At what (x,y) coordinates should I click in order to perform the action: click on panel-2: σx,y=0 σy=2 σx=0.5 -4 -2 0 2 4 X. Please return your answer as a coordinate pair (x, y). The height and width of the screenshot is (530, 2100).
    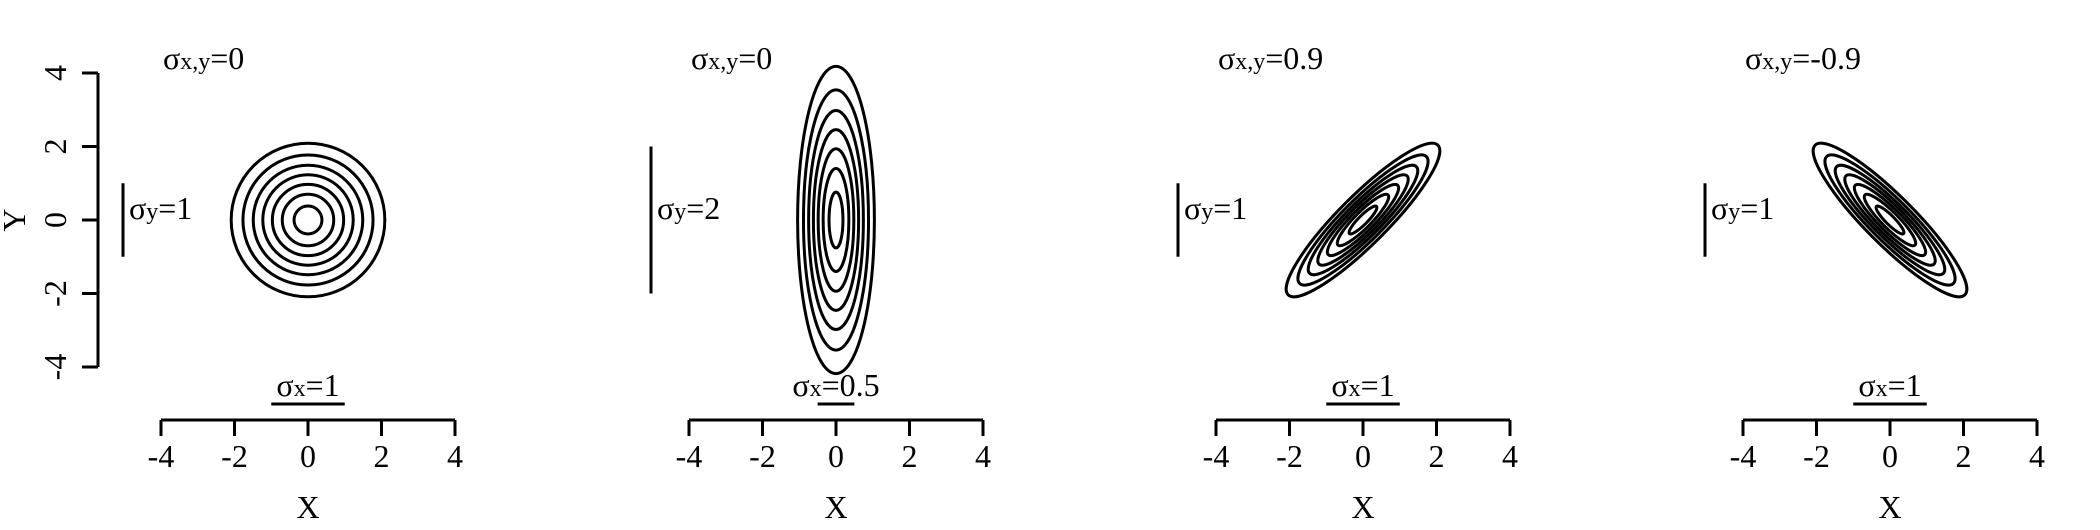
    Looking at the image, I should click on (820, 282).